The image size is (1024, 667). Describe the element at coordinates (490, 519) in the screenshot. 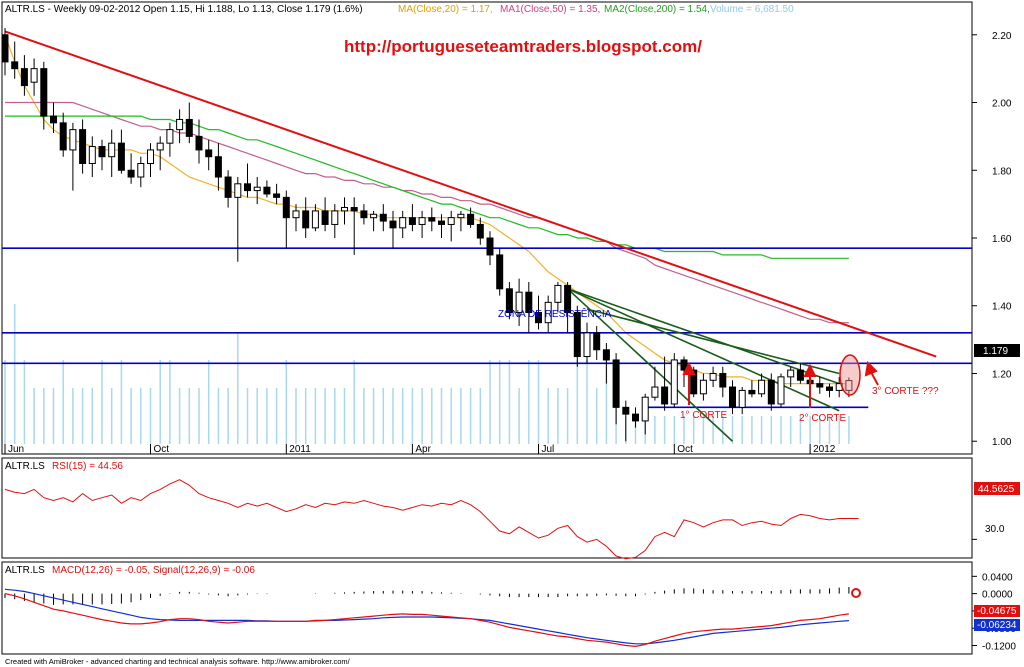

I see `rsi-panel` at that location.